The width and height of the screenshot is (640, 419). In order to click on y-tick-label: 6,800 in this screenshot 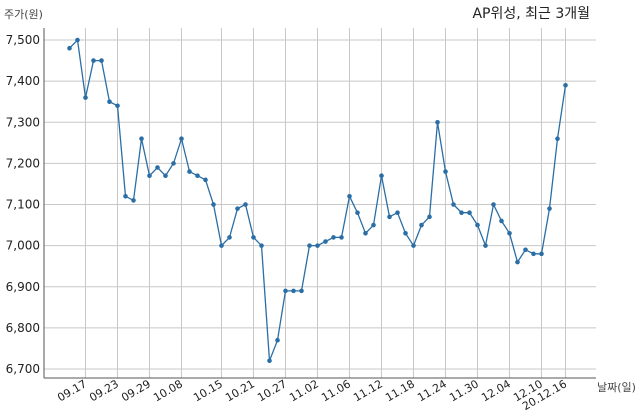, I will do `click(23, 328)`.